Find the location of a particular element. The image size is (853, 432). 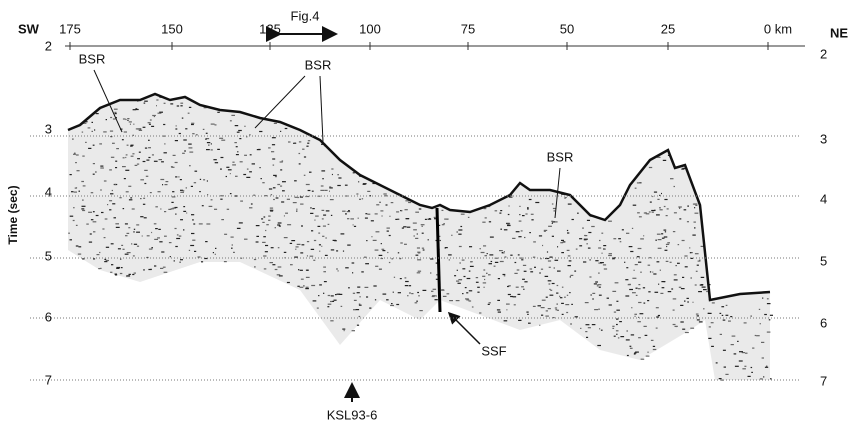

left-tick-label: 5 is located at coordinates (48, 255).